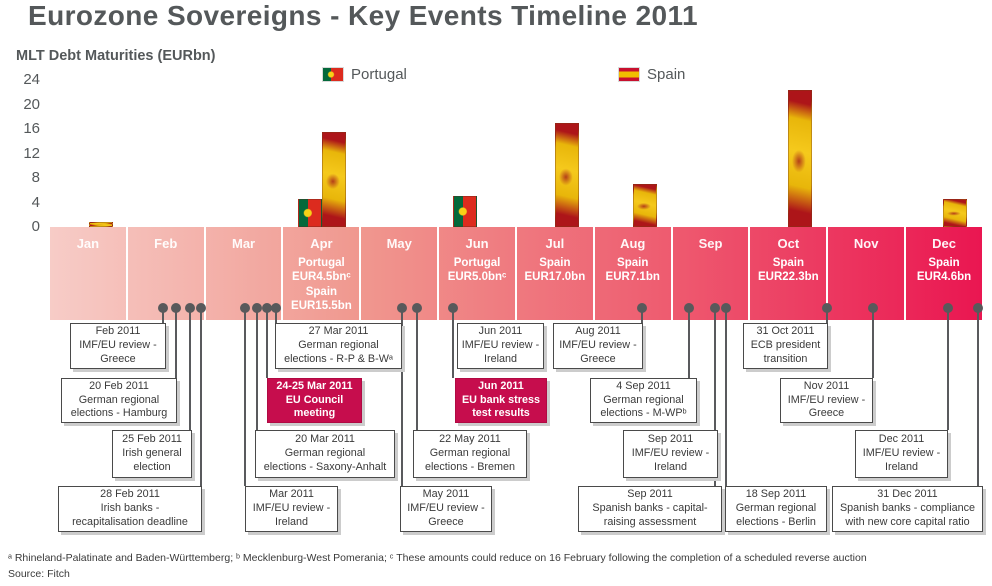 The height and width of the screenshot is (586, 992). Describe the element at coordinates (799, 158) in the screenshot. I see `bar-spain-oct` at that location.